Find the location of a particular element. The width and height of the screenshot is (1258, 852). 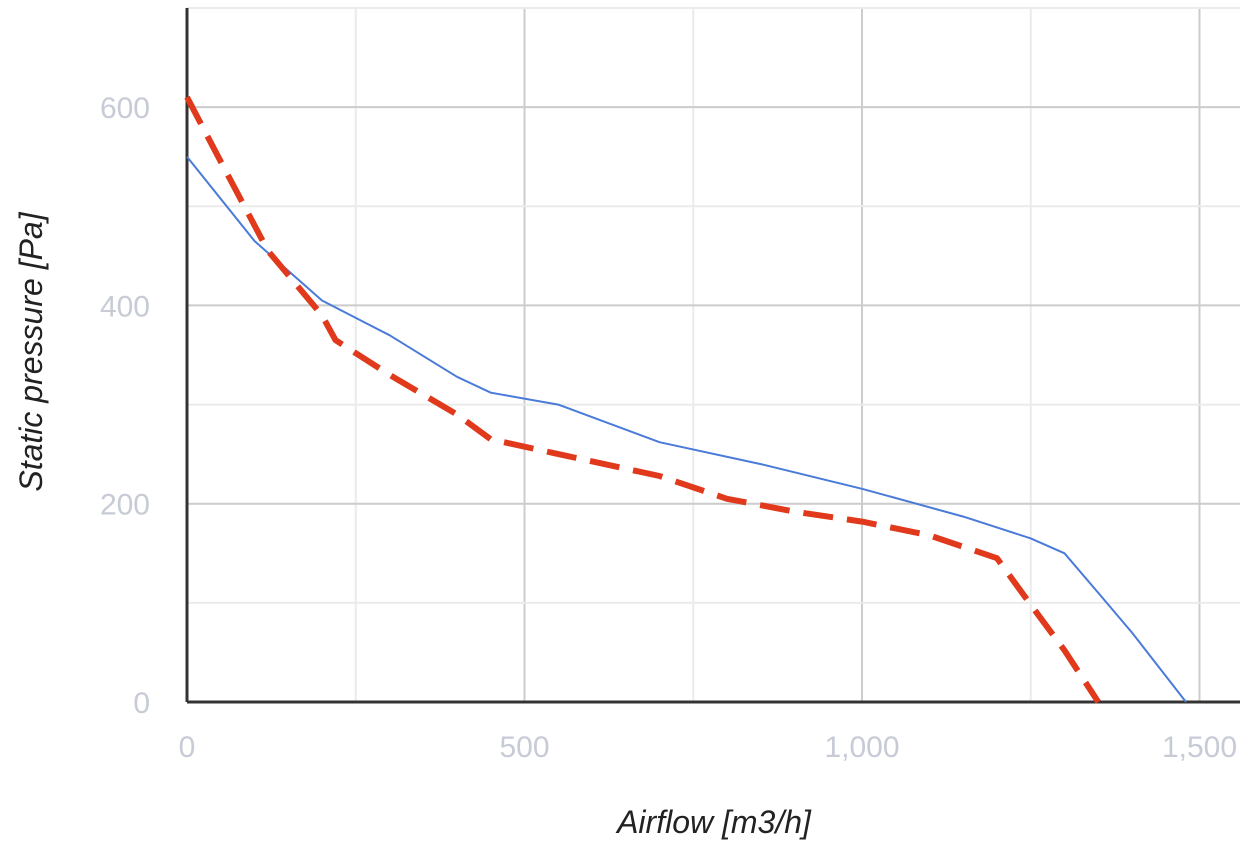

x-tick-label: 1,000 is located at coordinates (861, 747).